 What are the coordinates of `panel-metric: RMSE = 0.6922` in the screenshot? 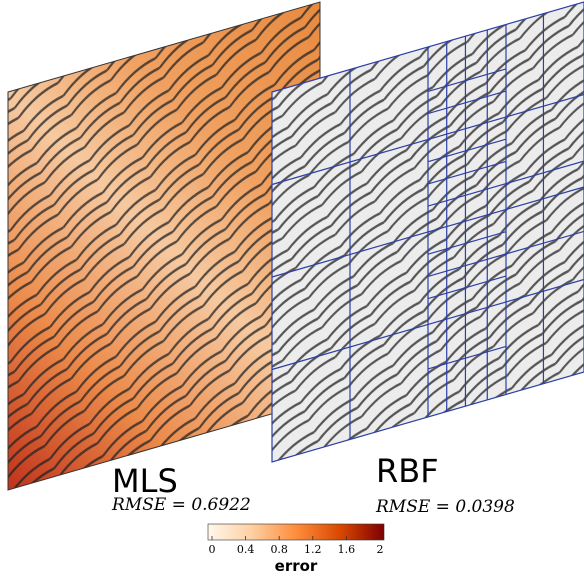 It's located at (181, 505).